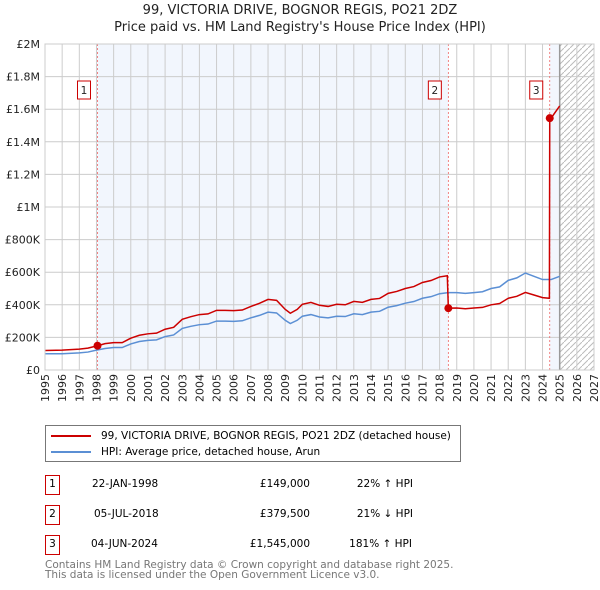 The height and width of the screenshot is (590, 600). Describe the element at coordinates (284, 514) in the screenshot. I see `sale-price: £379,500` at that location.